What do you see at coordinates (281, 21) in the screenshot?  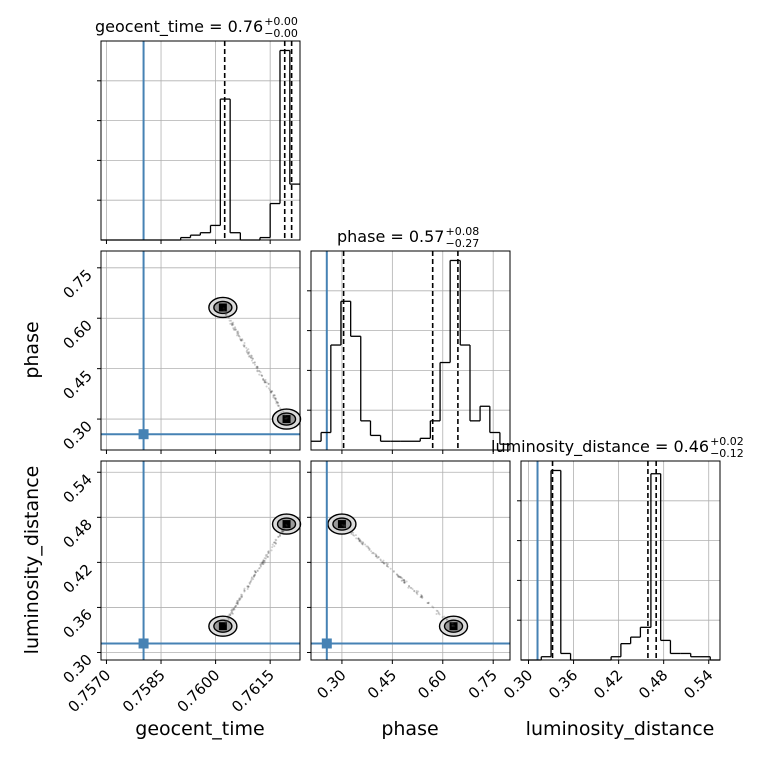 I see `title-geocent-plus: +0.00` at bounding box center [281, 21].